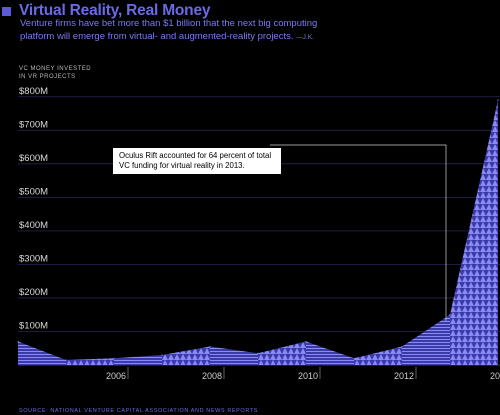  What do you see at coordinates (404, 376) in the screenshot?
I see `x-tick-label: 2012` at bounding box center [404, 376].